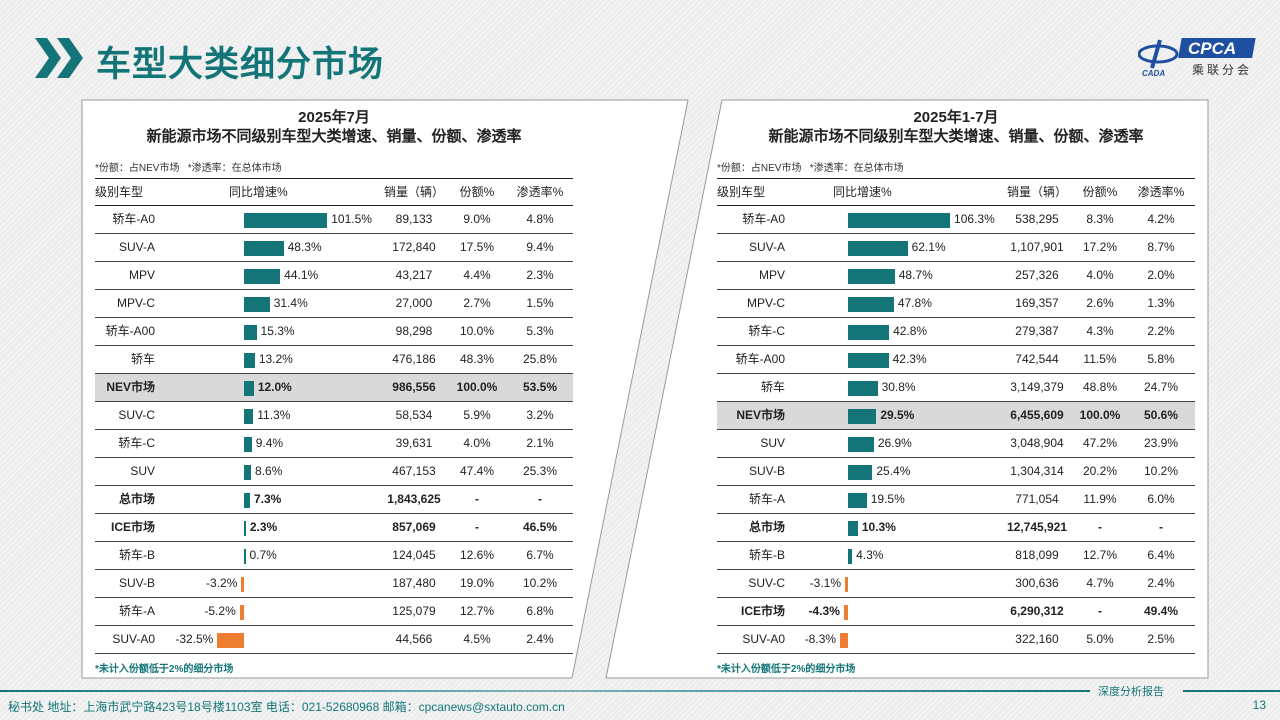  I want to click on growth-label: 48.7%, so click(915, 275).